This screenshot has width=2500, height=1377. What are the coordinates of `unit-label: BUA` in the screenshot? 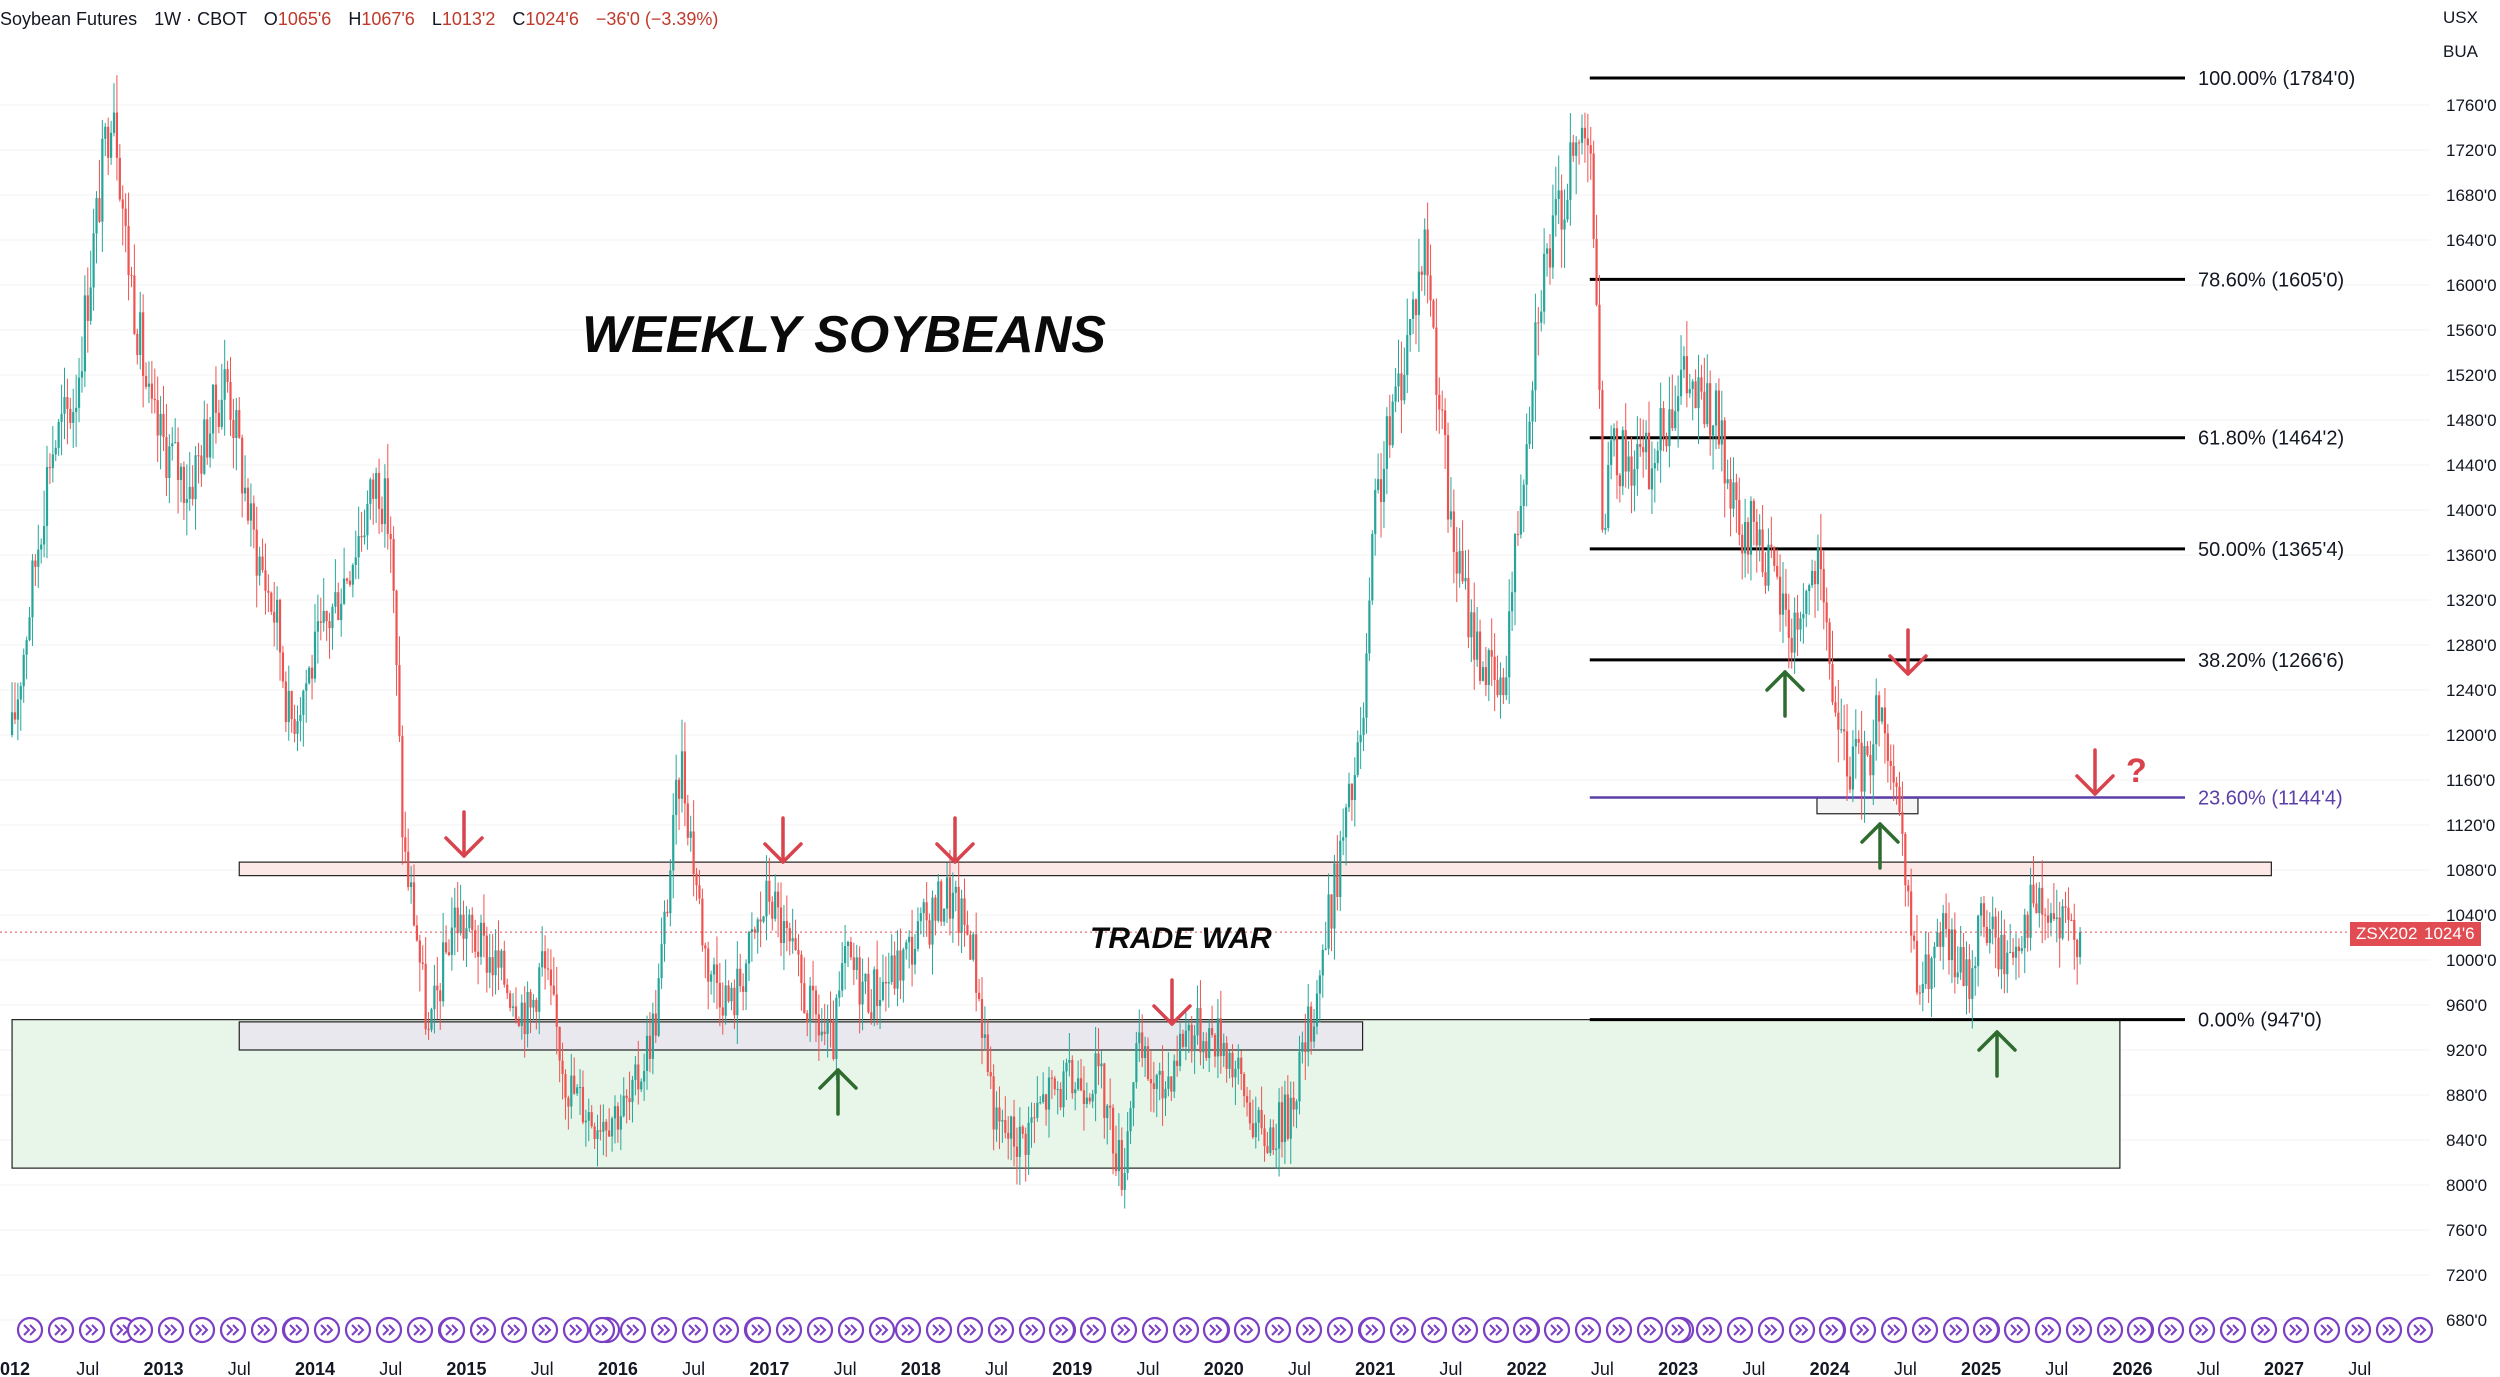 It's located at (2460, 51).